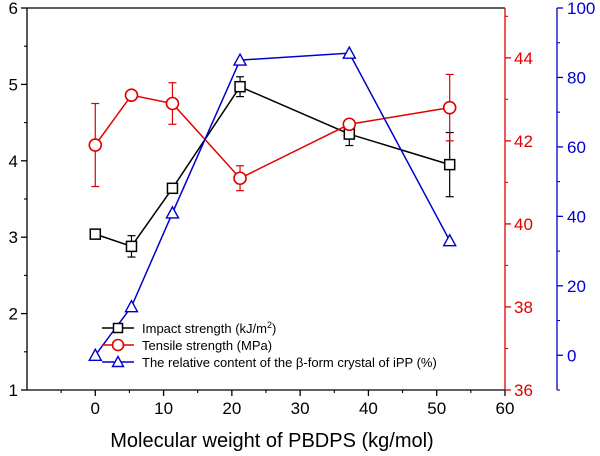  Describe the element at coordinates (368, 408) in the screenshot. I see `x-tick-label: 40` at that location.